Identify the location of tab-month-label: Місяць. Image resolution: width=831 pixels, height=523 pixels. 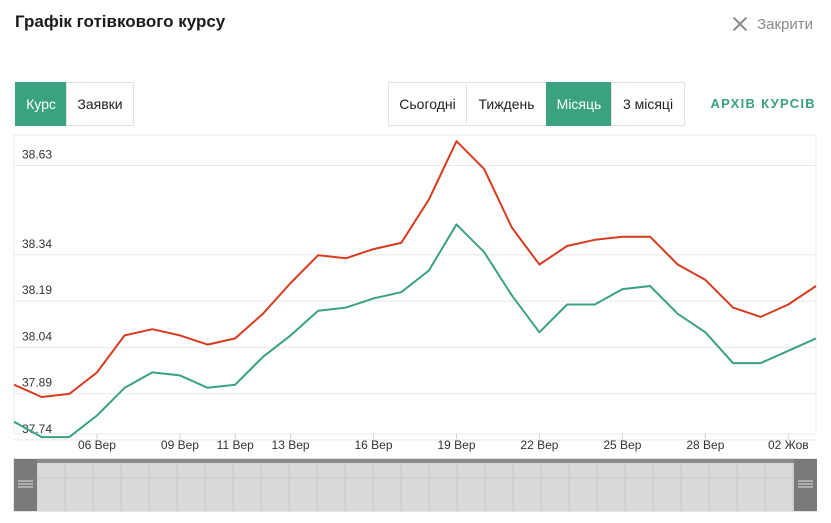
(579, 104).